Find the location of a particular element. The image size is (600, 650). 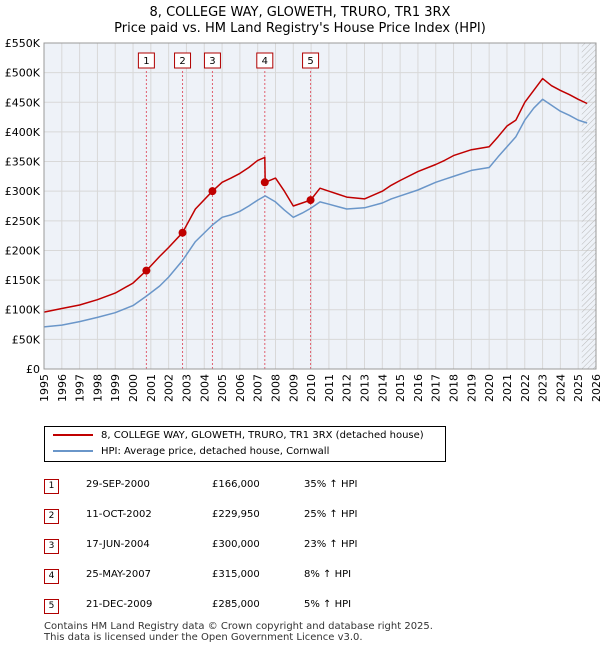

sale-price: £229,950 is located at coordinates (236, 514).